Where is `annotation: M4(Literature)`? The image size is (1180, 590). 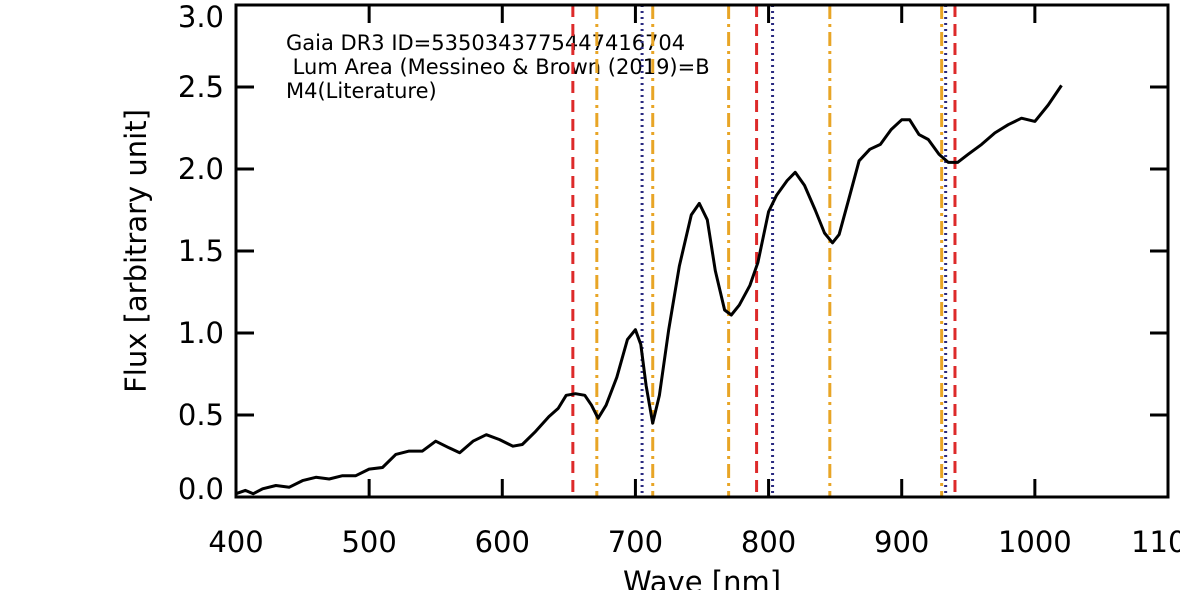 annotation: M4(Literature) is located at coordinates (361, 91).